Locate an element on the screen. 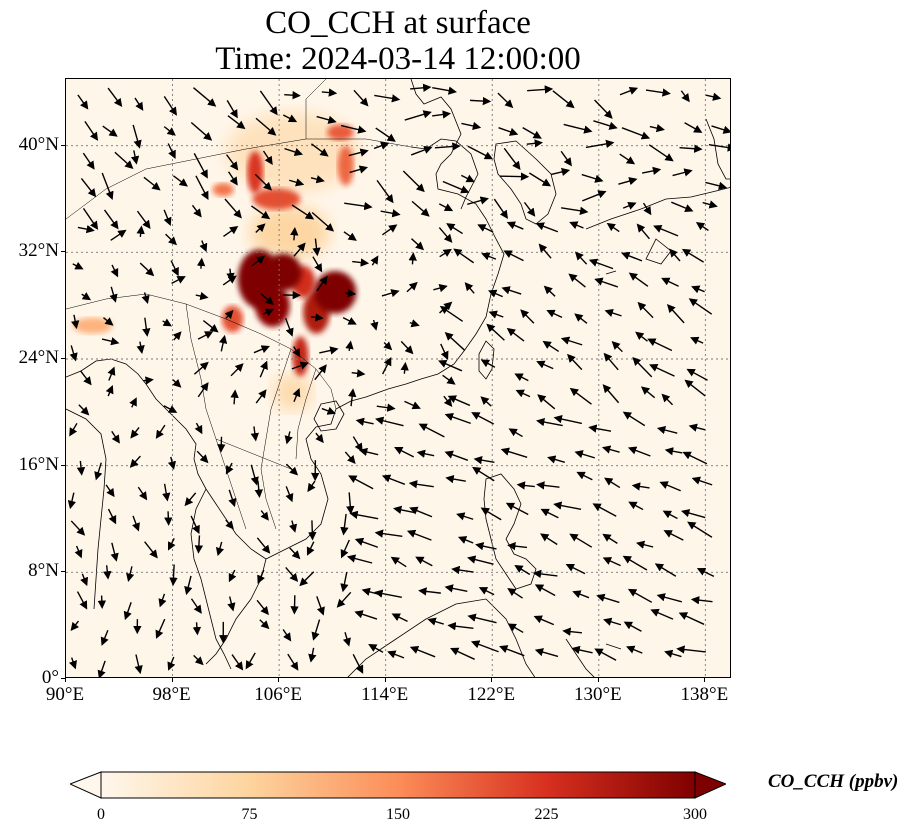  title-line2: Time: 2024-03-14 12:00:00 is located at coordinates (398, 59).